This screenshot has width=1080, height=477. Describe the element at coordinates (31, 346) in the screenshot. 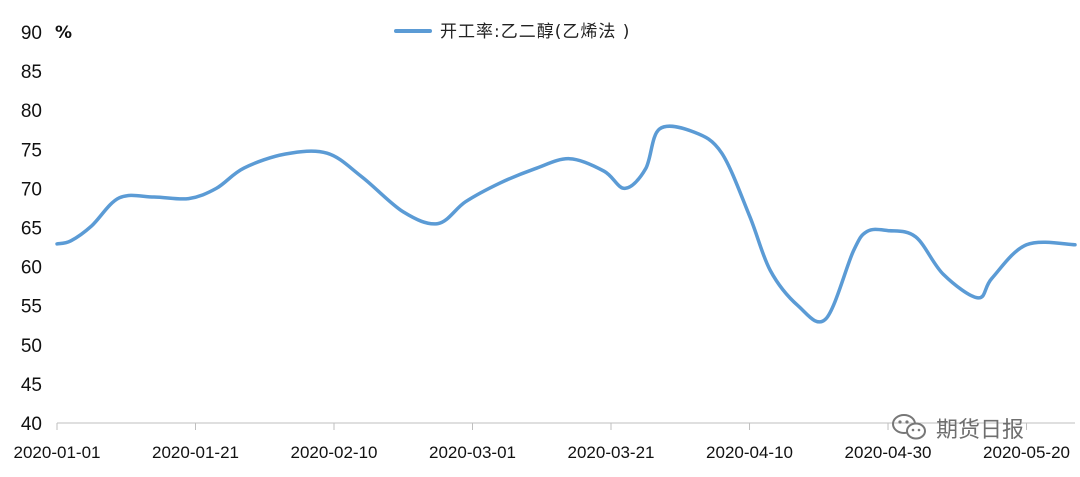

I see `y-tick-label: 50` at that location.